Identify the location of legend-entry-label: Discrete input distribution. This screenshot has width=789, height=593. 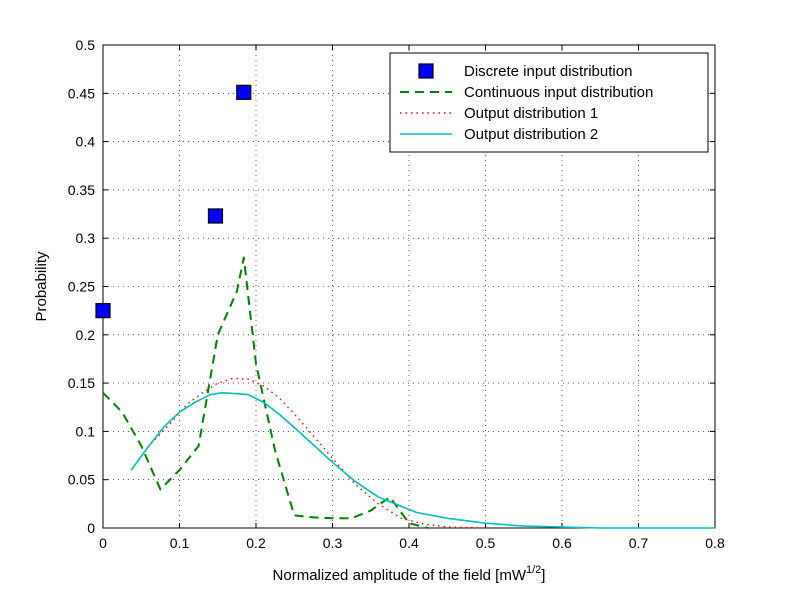
(548, 71).